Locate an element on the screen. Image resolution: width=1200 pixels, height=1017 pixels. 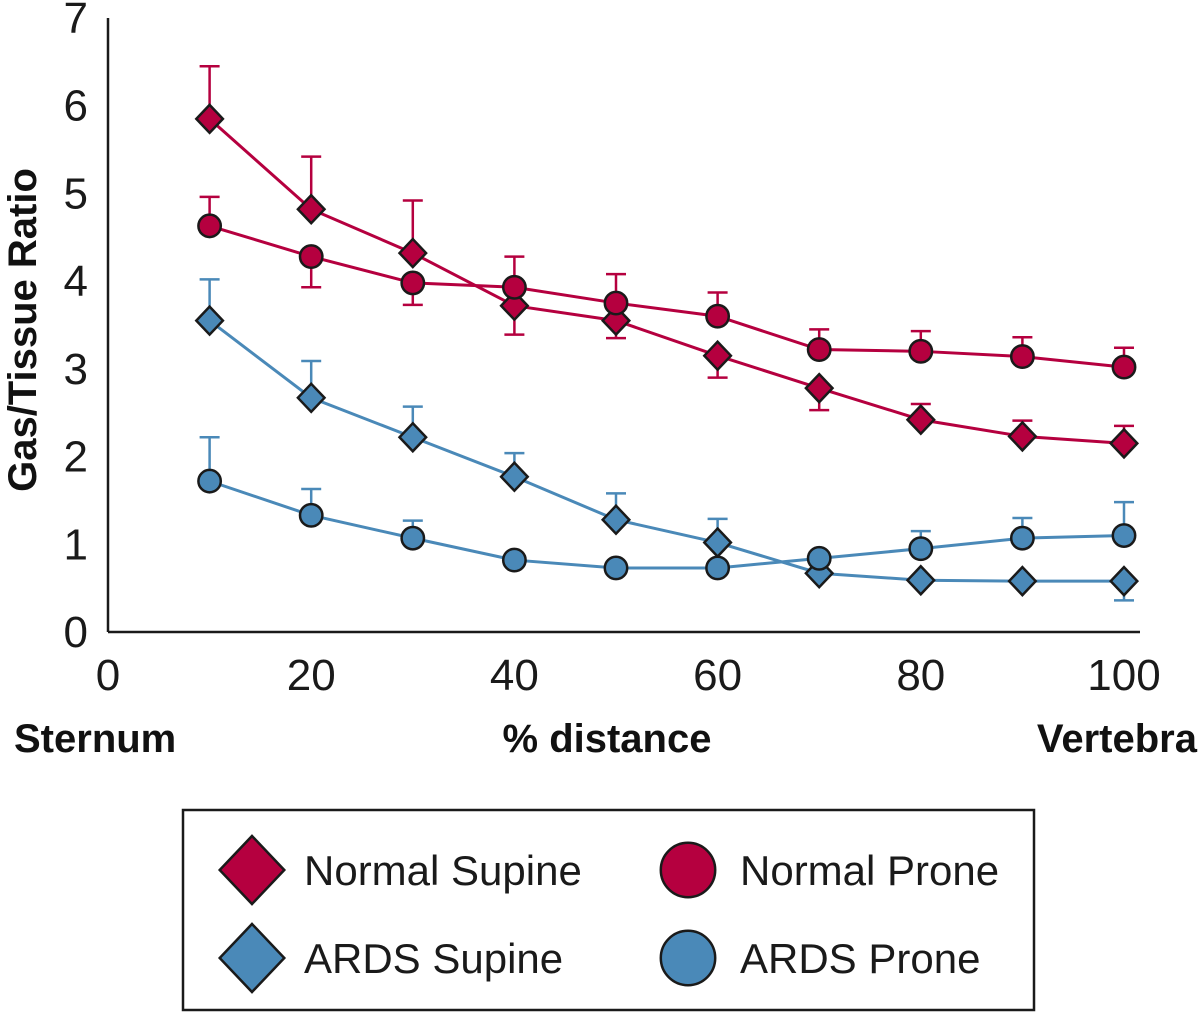
x-right-label: Vertebra is located at coordinates (1117, 739).